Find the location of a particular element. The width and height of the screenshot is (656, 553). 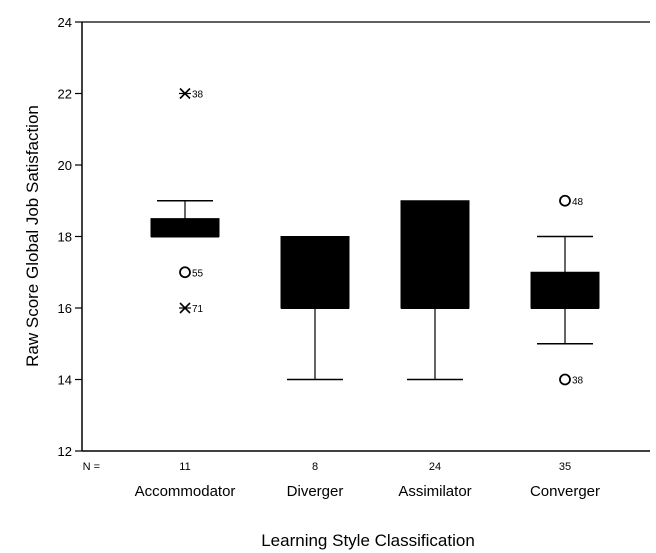

y-axis-ticks: 12 14 16 18 20 22 24 is located at coordinates (70, 237).